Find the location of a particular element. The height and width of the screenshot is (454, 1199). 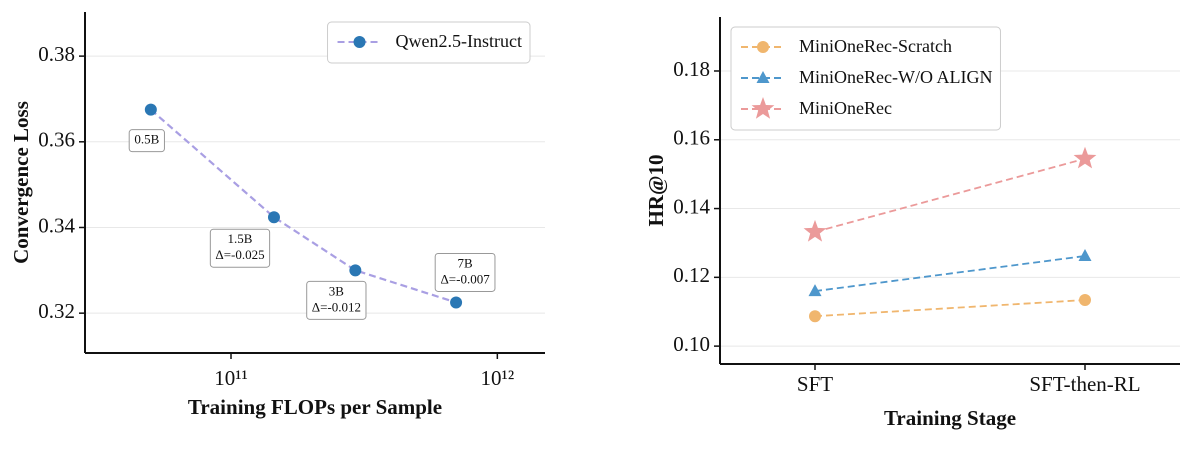

x-axis-label: Training FLOPs per Sample is located at coordinates (315, 407).